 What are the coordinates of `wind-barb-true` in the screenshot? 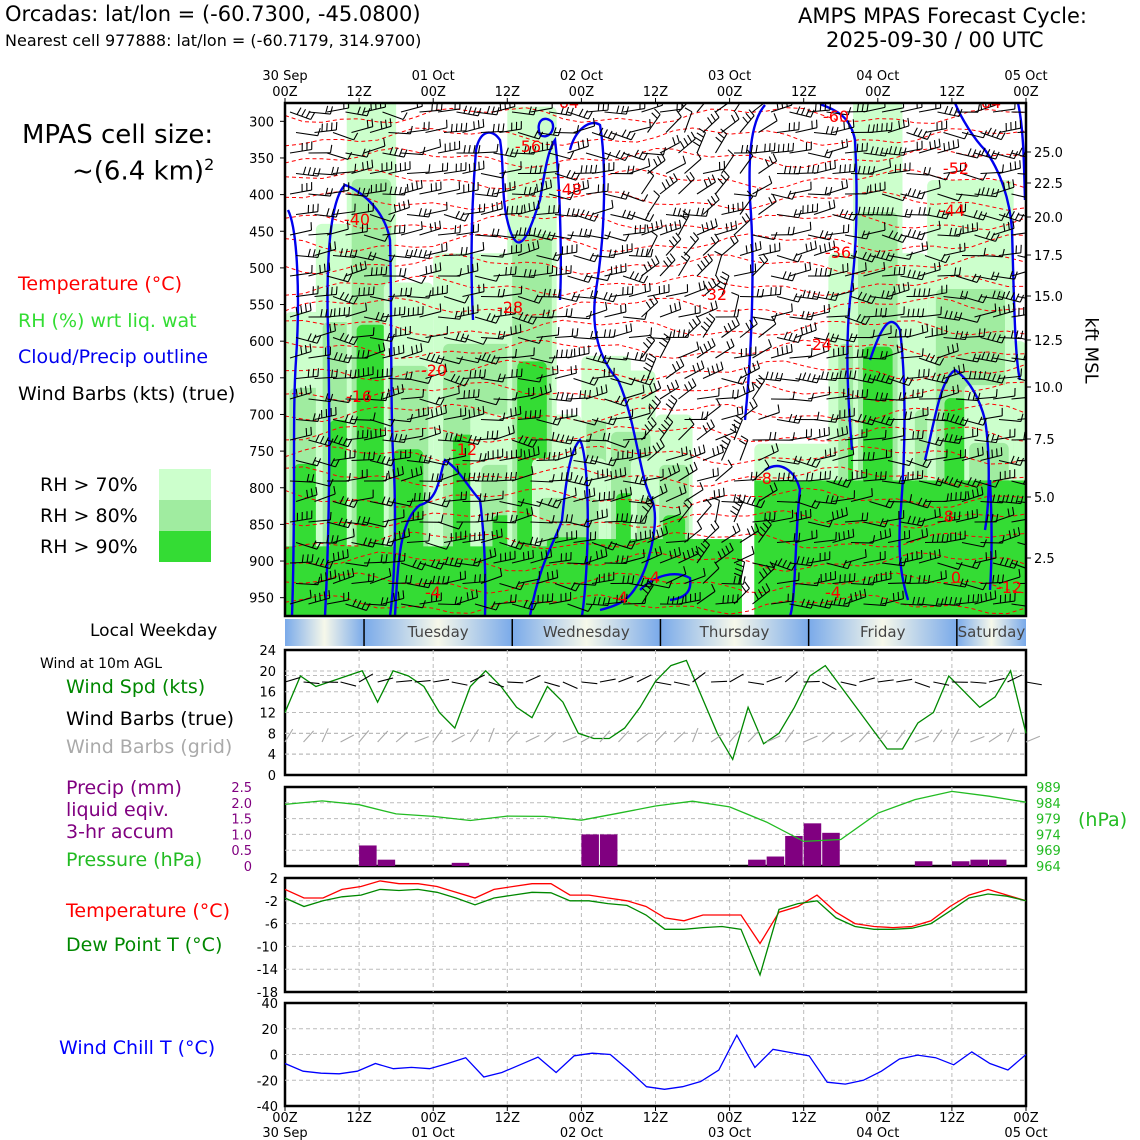 It's located at (589, 683).